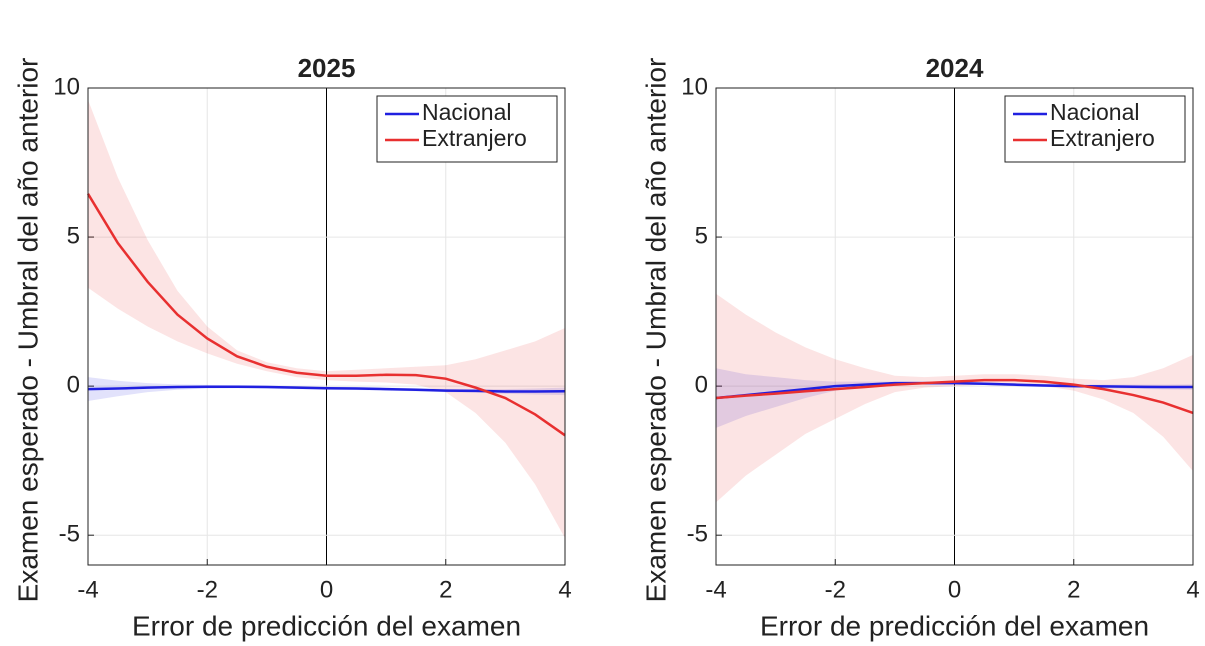 The height and width of the screenshot is (646, 1205). I want to click on chart-title: 2024, so click(955, 68).